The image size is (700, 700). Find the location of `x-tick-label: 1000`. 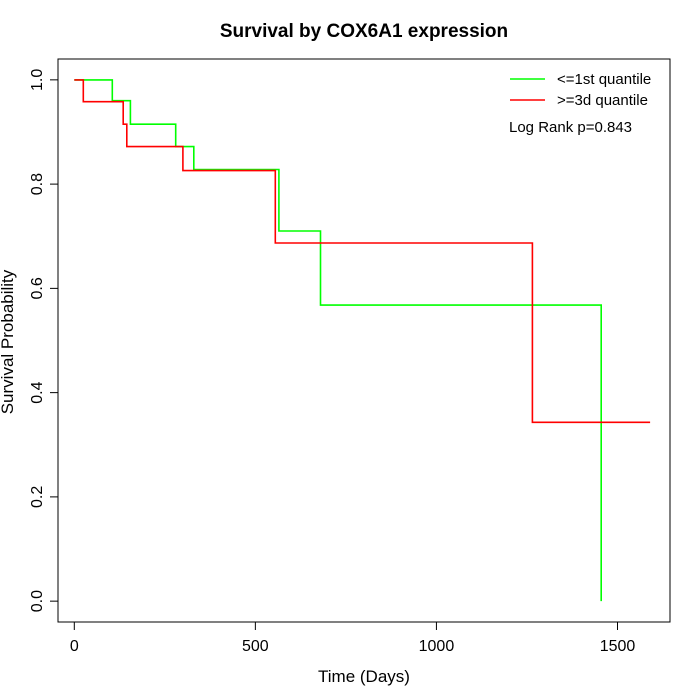

x-tick-label: 1000 is located at coordinates (437, 646).